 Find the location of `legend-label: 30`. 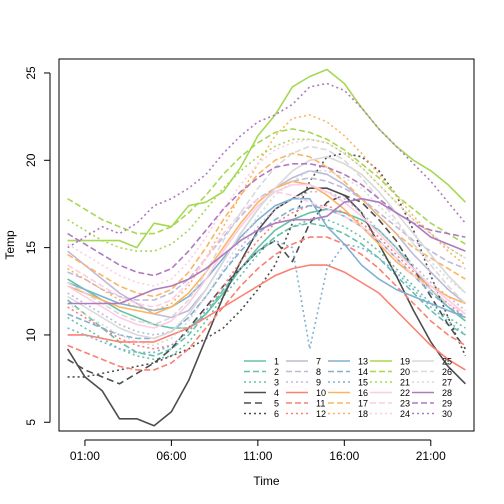

legend-label: 30 is located at coordinates (447, 414).